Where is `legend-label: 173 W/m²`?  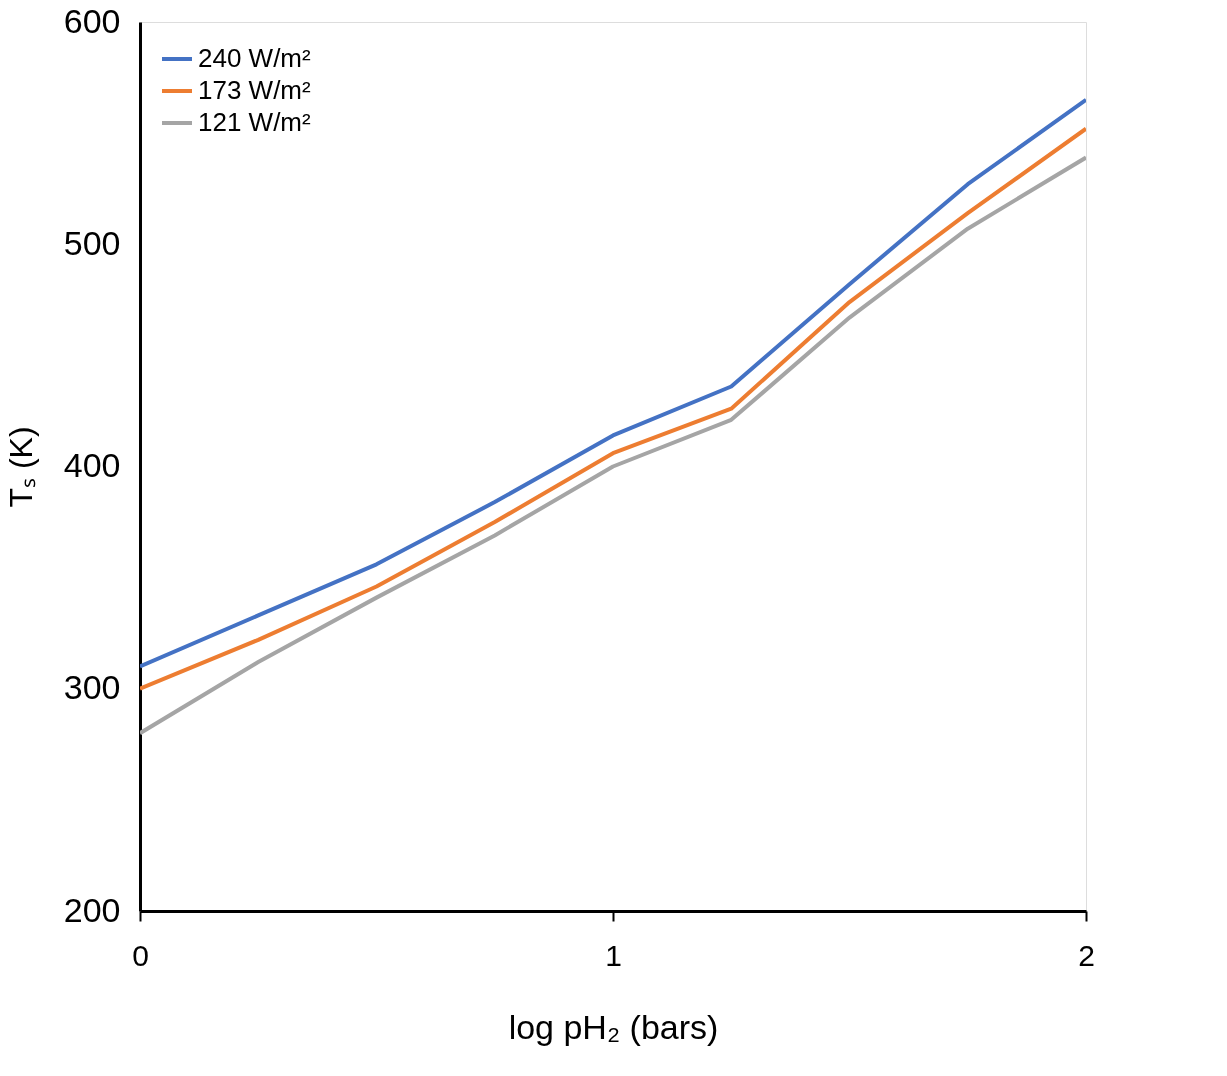 legend-label: 173 W/m² is located at coordinates (255, 90).